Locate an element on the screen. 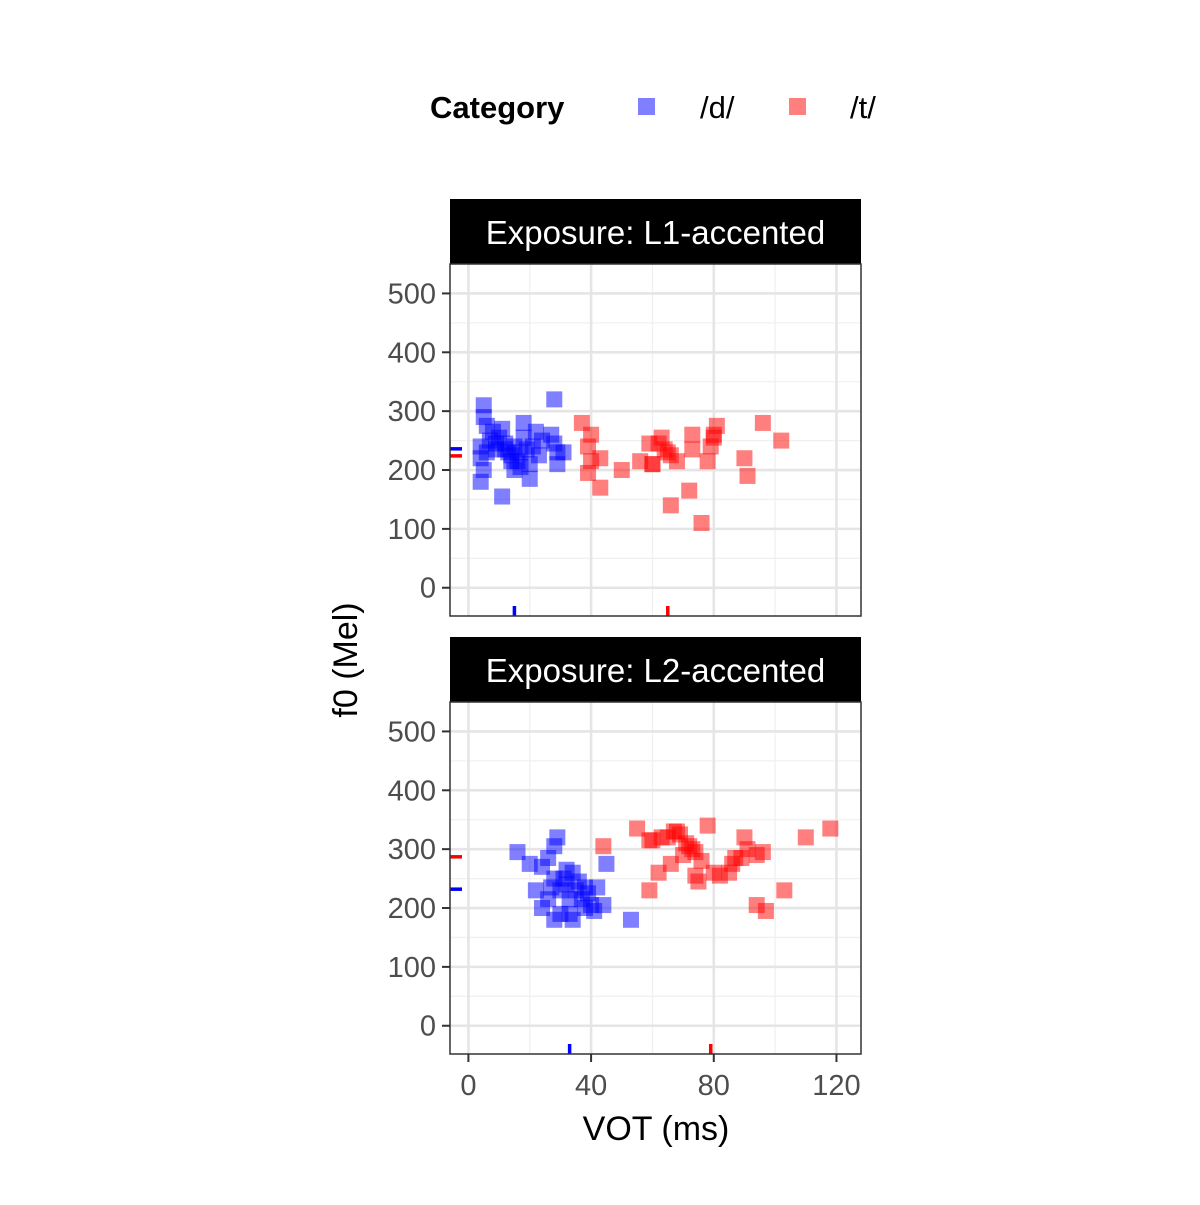 This screenshot has width=1200, height=1205. legend-label-t: /t/ is located at coordinates (863, 107).